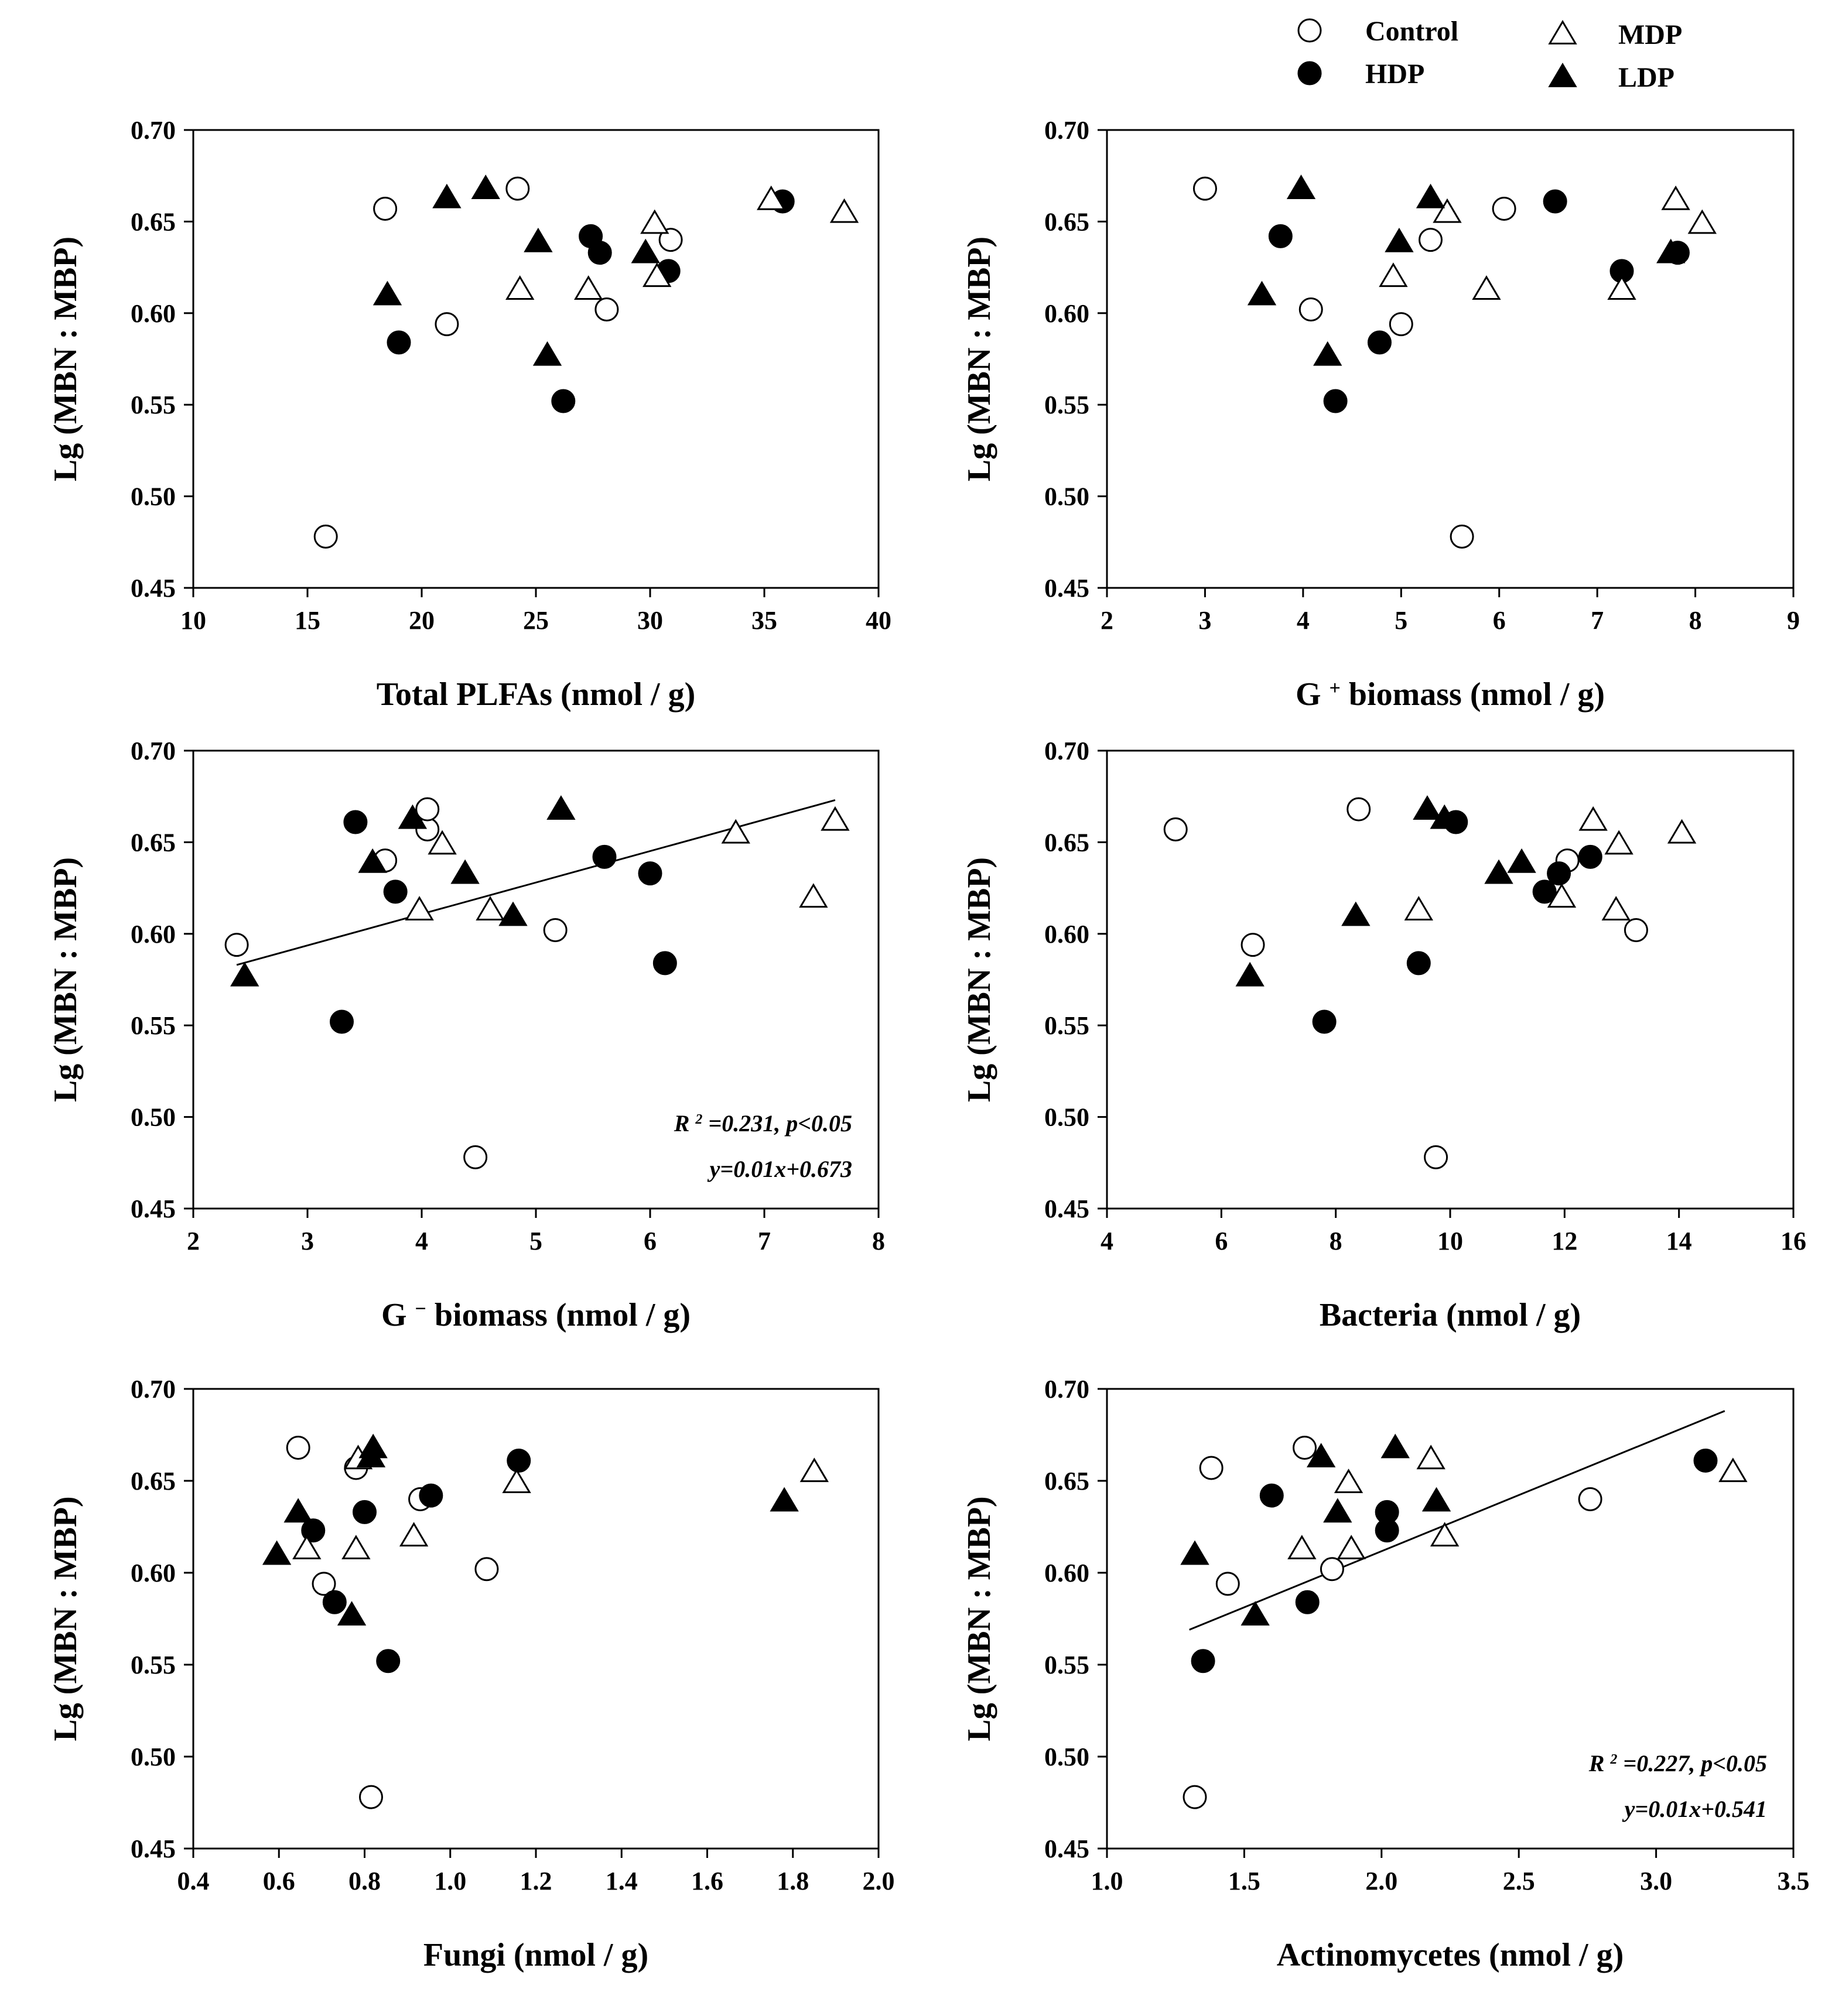  I want to click on x-tick-label: 4, so click(1107, 1241).